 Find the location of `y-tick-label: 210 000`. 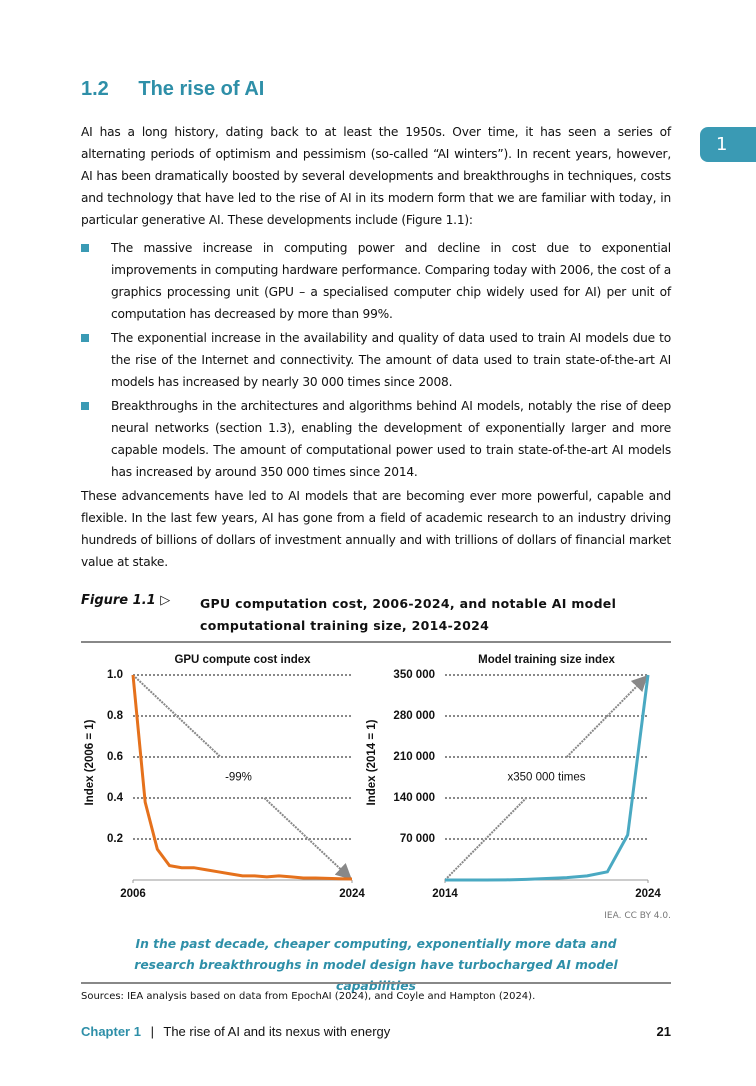

y-tick-label: 210 000 is located at coordinates (414, 757).